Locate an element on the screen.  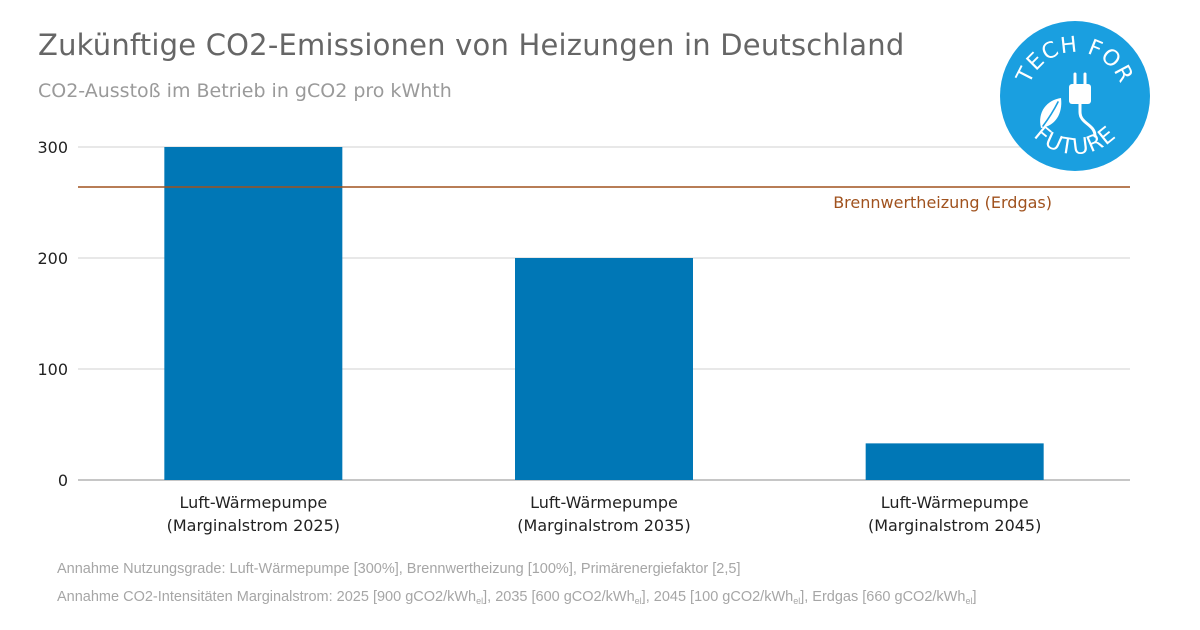
reference-line-label: Brennwertheizung (Erdgas) is located at coordinates (942, 202).